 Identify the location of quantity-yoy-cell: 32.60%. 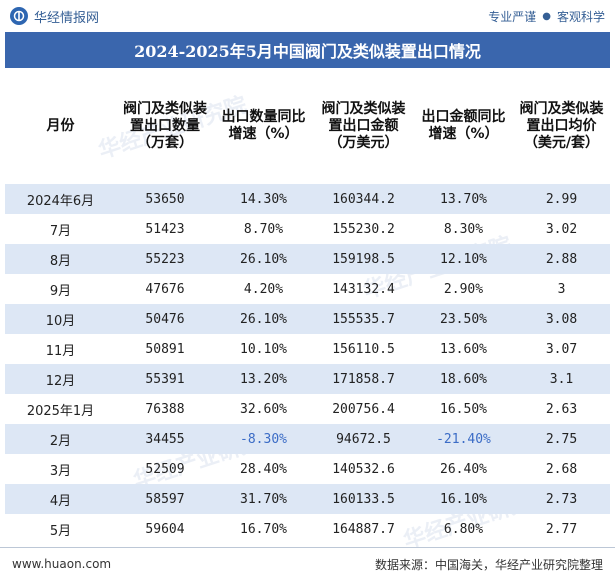
(263, 409).